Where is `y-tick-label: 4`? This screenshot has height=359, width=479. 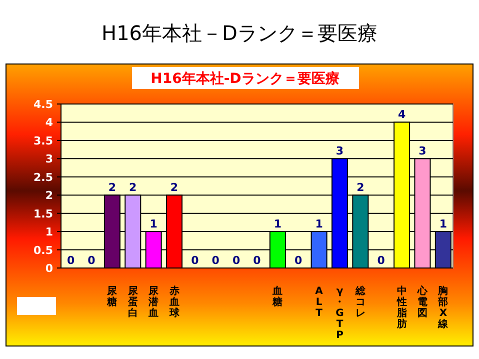 y-tick-label: 4 is located at coordinates (49, 123).